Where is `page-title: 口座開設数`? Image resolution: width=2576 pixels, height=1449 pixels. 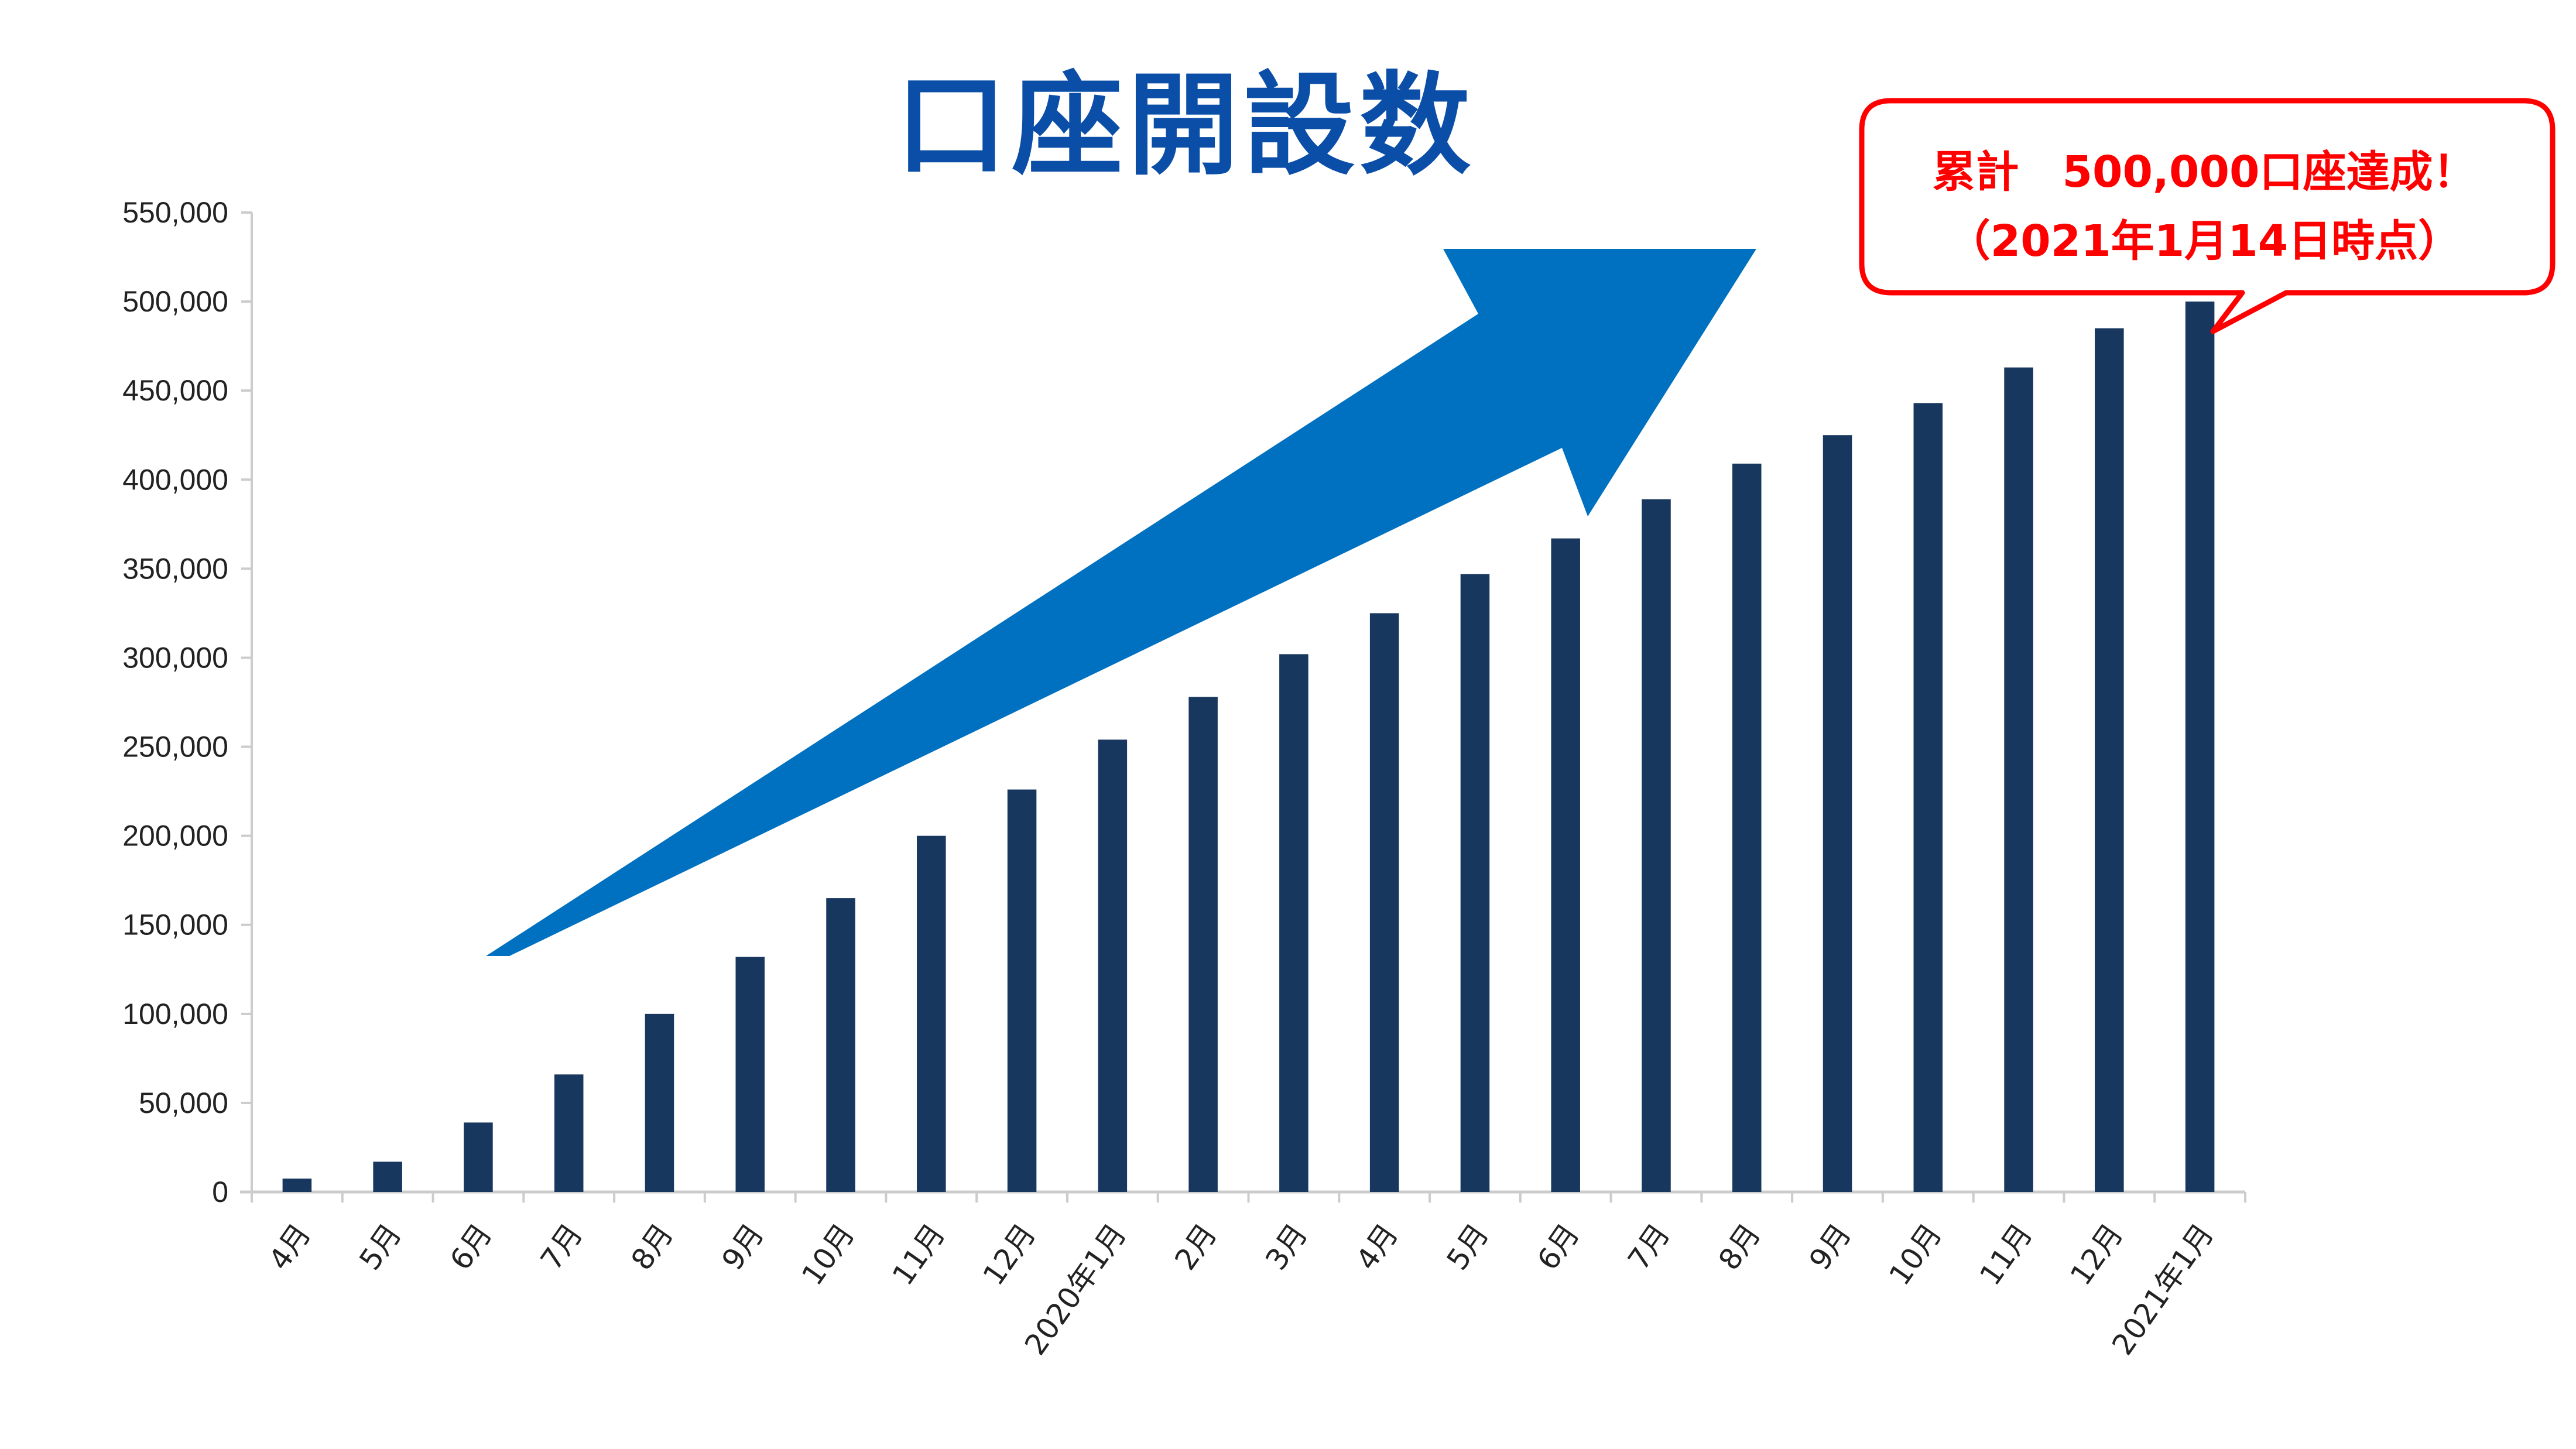 page-title: 口座開設数 is located at coordinates (1186, 125).